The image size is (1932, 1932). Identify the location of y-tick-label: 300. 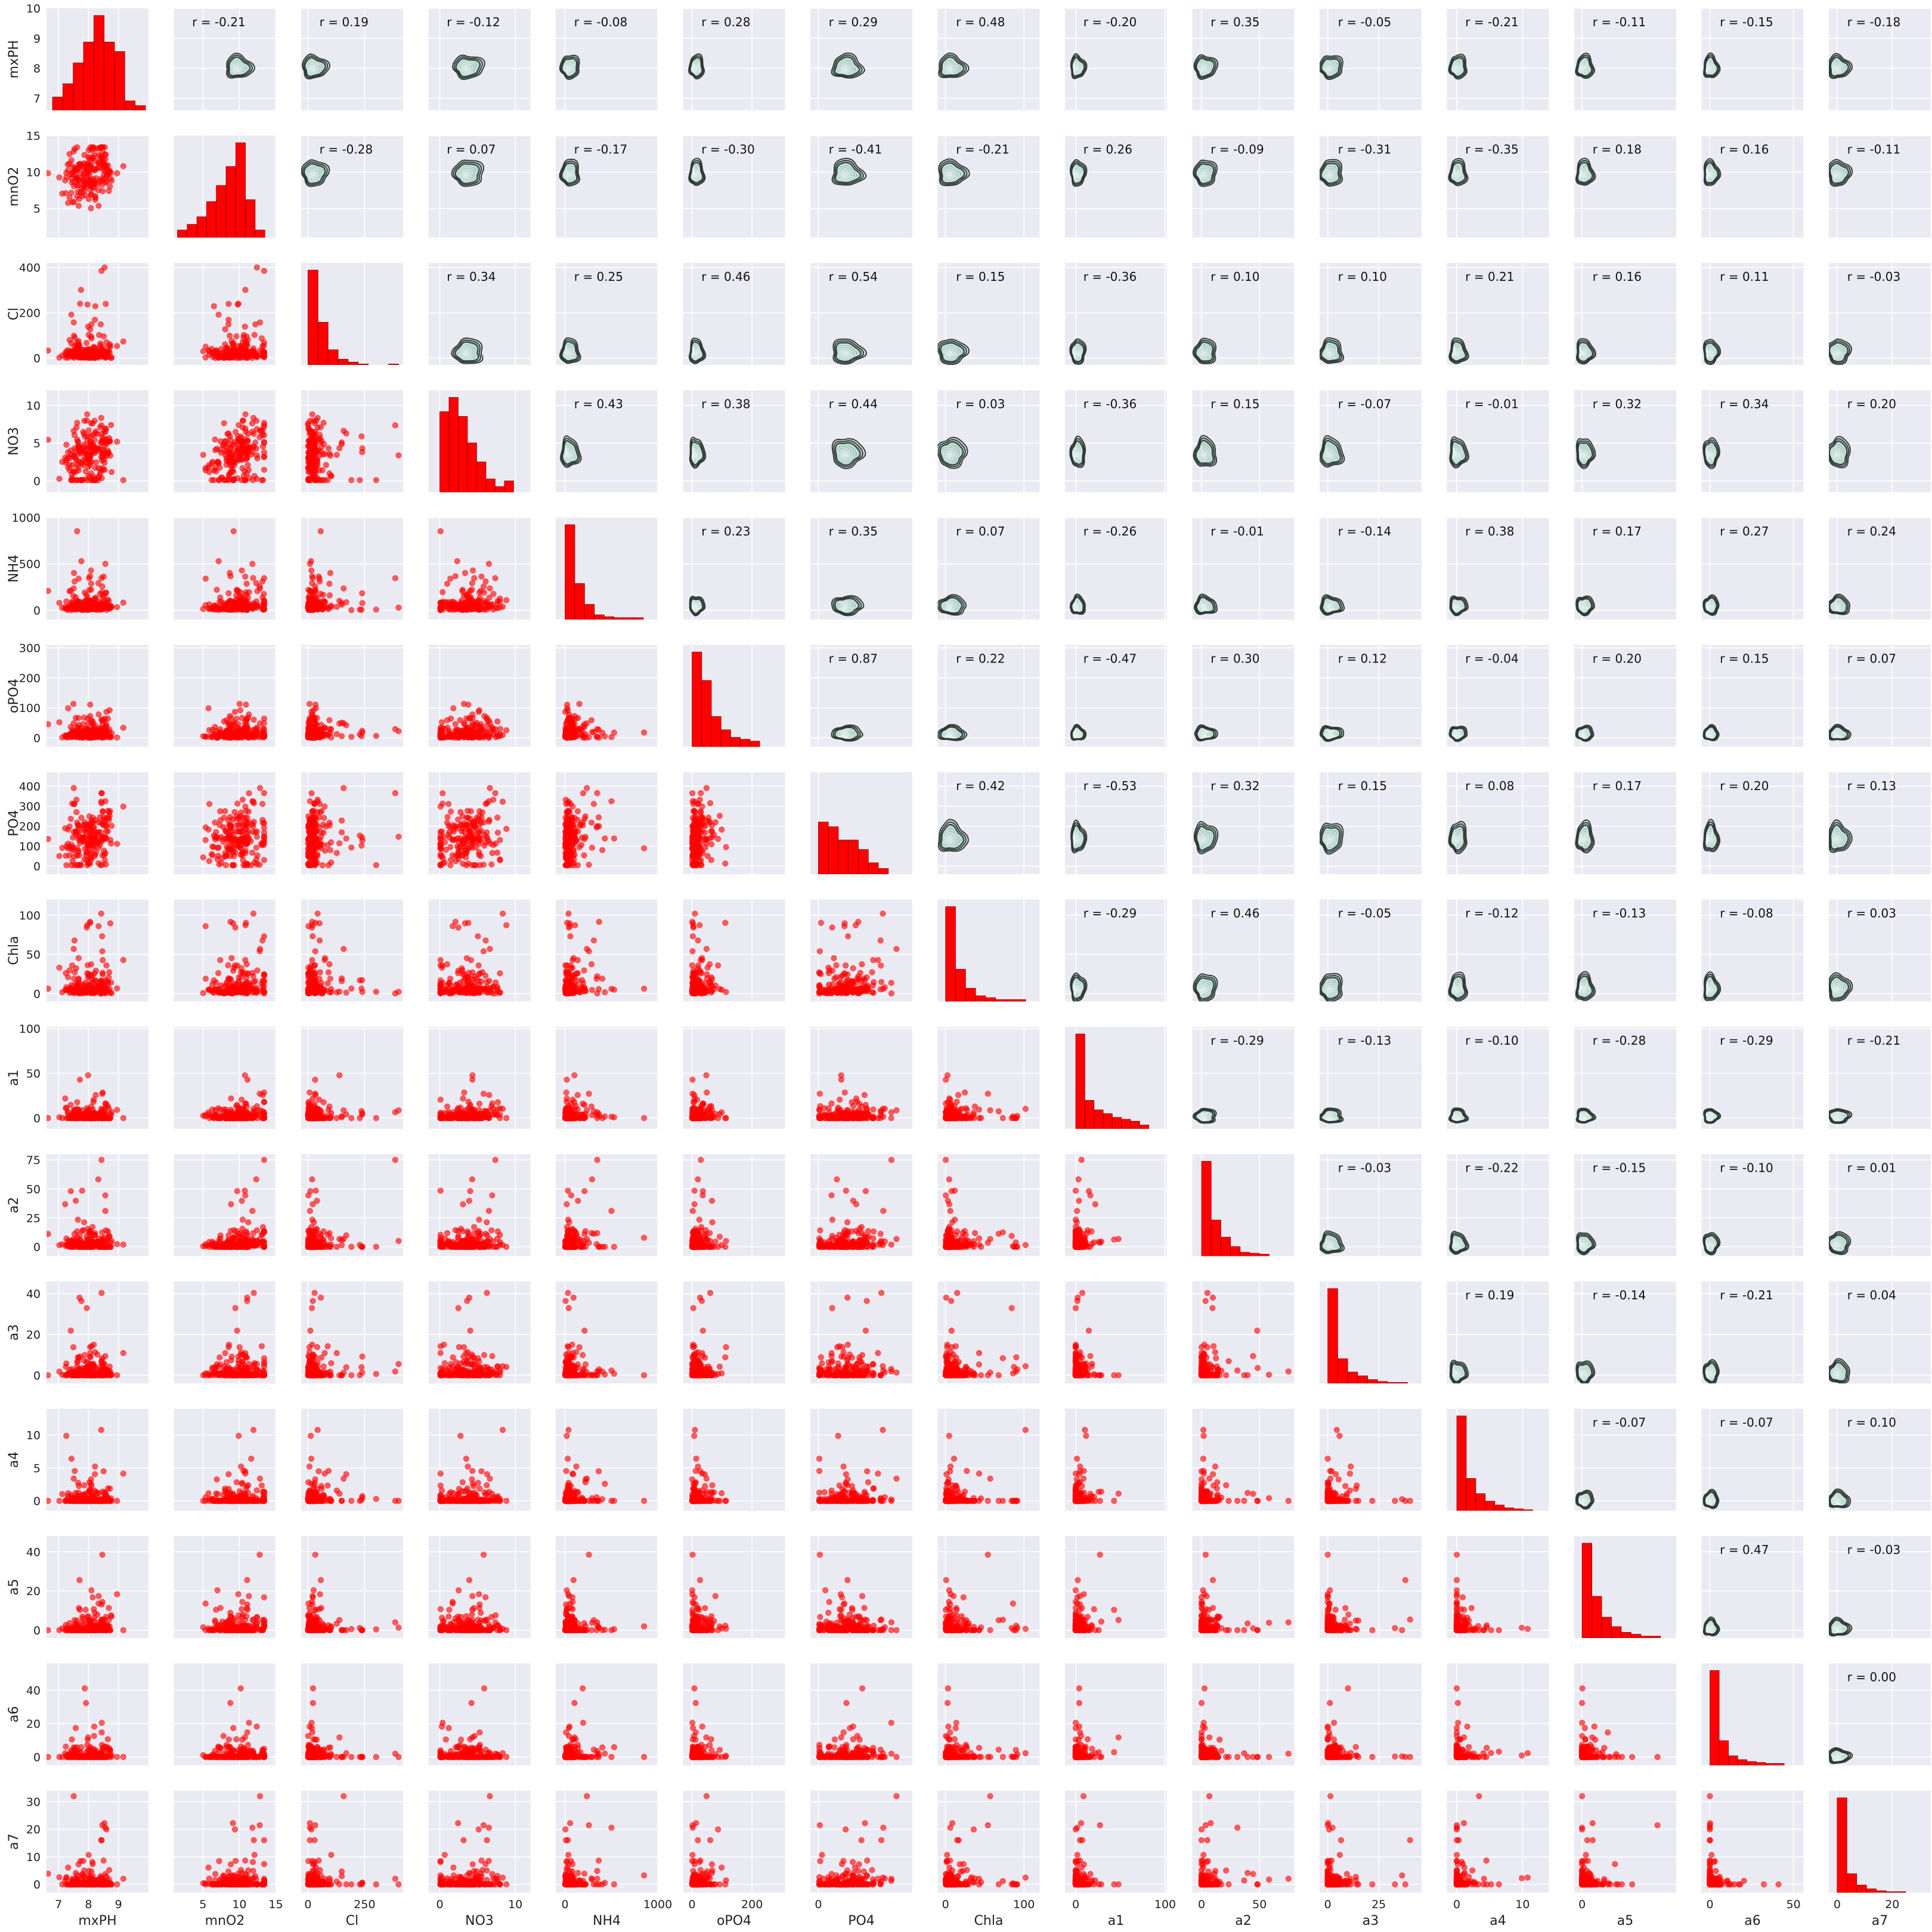
(30, 648).